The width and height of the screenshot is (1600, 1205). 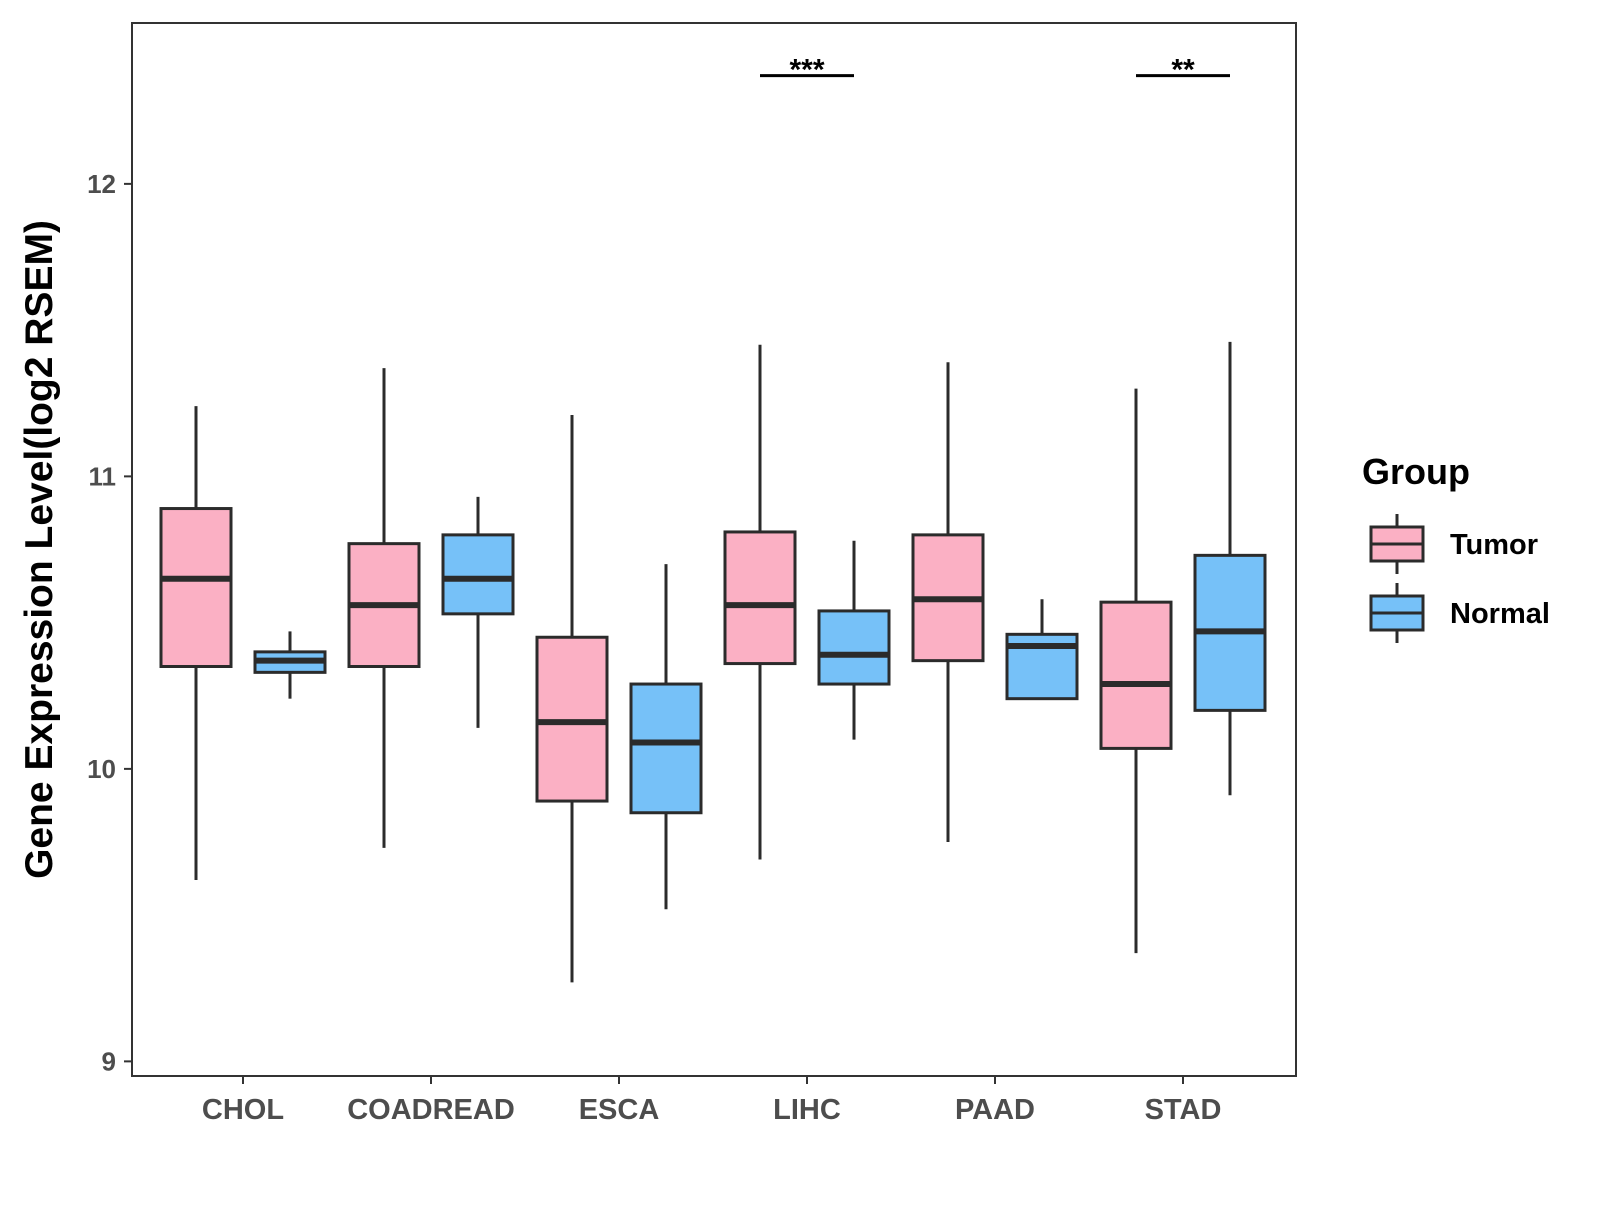 I want to click on significance-label: **, so click(x=1183, y=70).